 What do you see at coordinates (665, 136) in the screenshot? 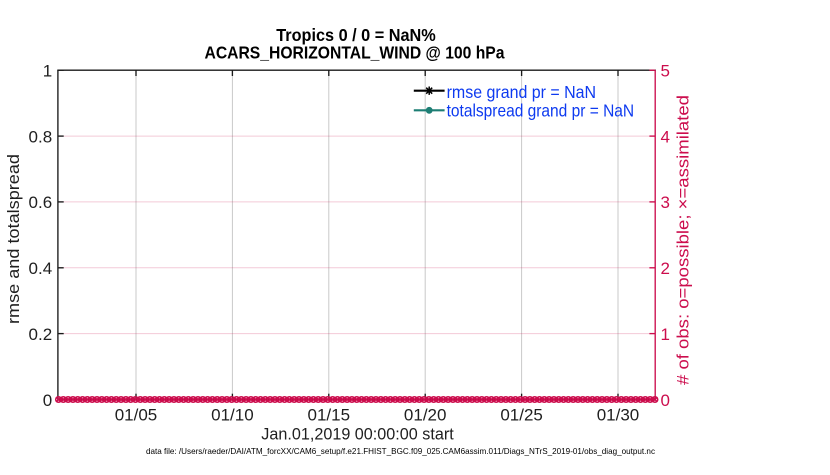
I see `svg-text: 4` at bounding box center [665, 136].